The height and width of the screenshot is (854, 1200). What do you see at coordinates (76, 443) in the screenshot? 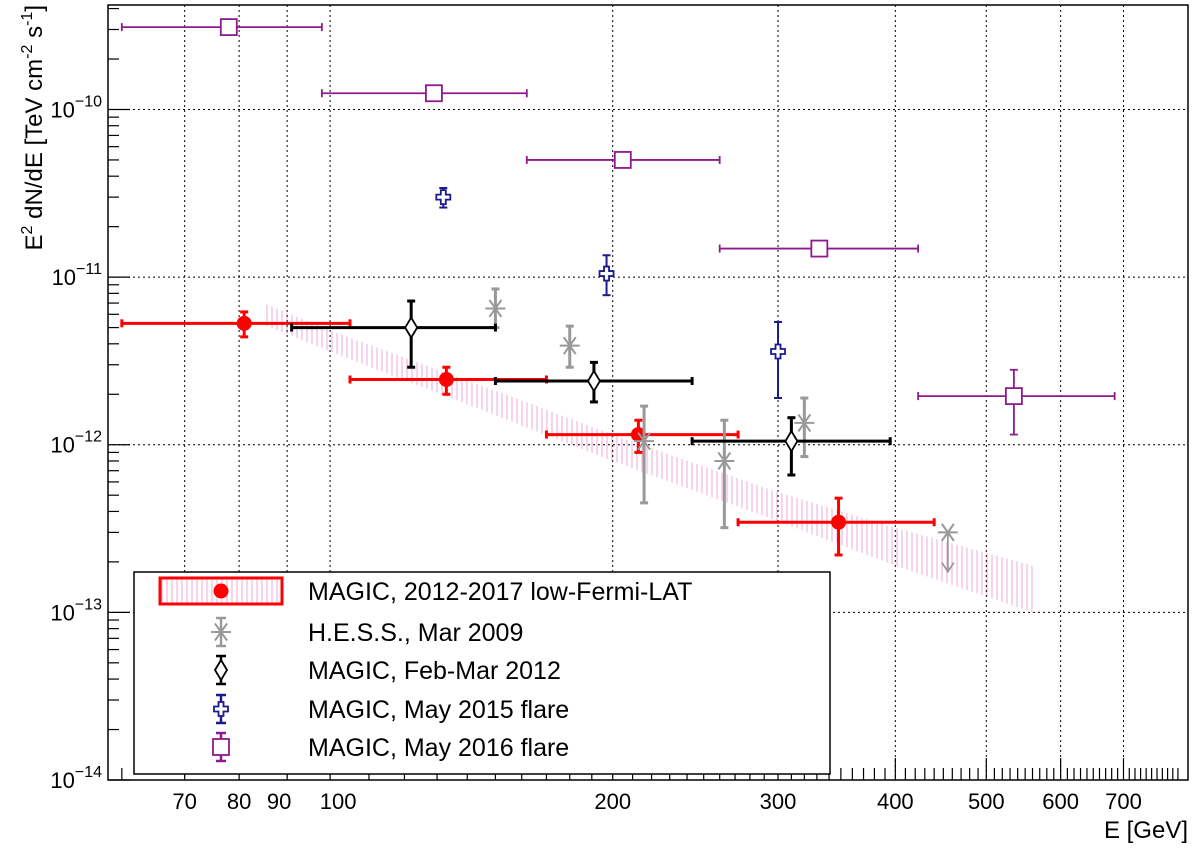
I see `y-tick-label: 10−12` at bounding box center [76, 443].